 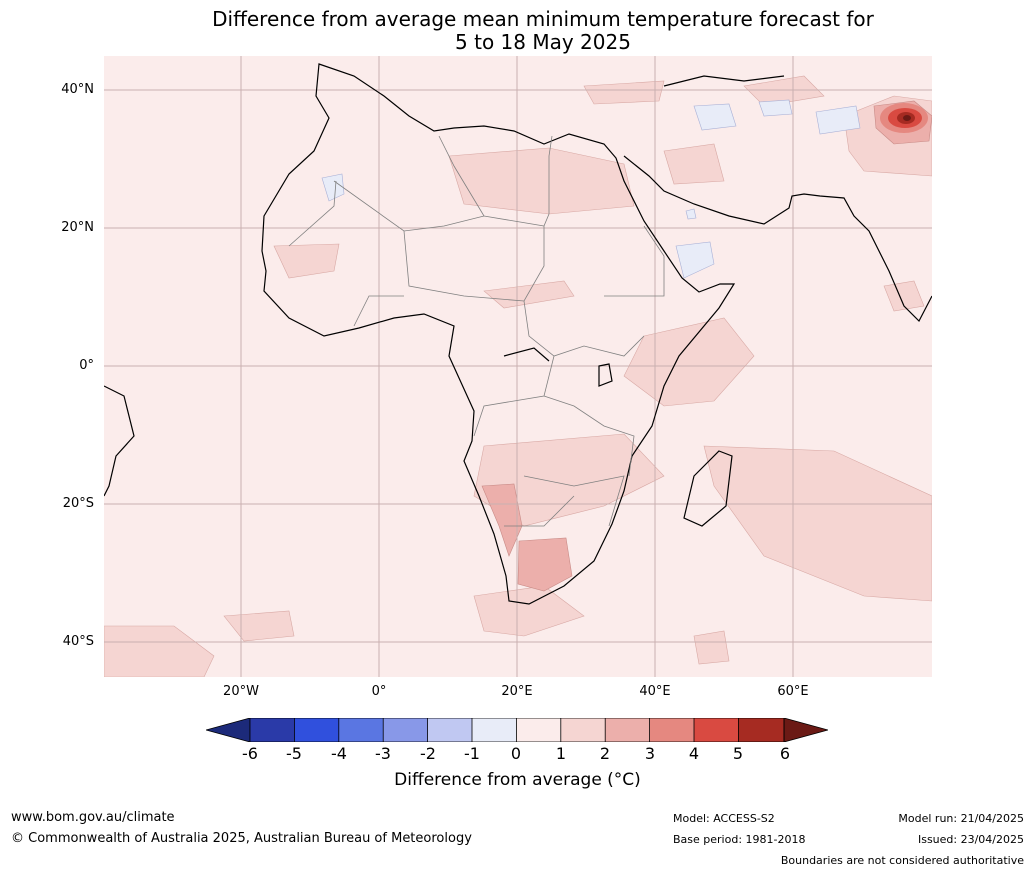 I want to click on colorbar-label: -3, so click(x=383, y=753).